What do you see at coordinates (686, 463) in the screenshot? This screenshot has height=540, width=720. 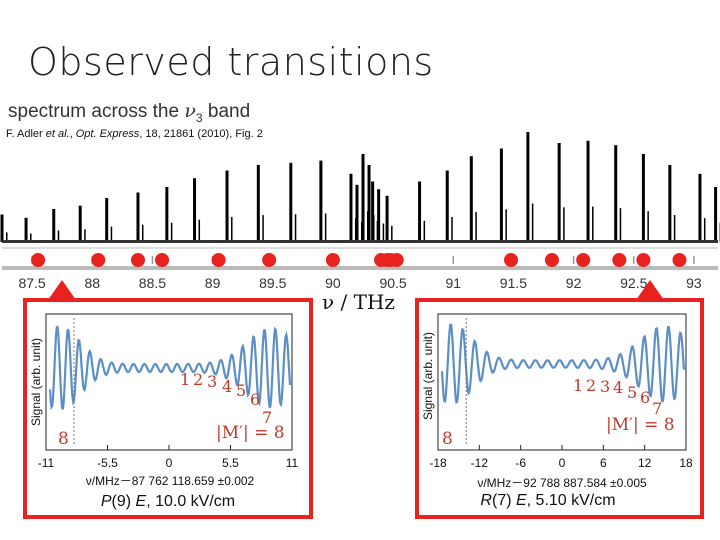 I see `panel-tick-label: 18` at bounding box center [686, 463].